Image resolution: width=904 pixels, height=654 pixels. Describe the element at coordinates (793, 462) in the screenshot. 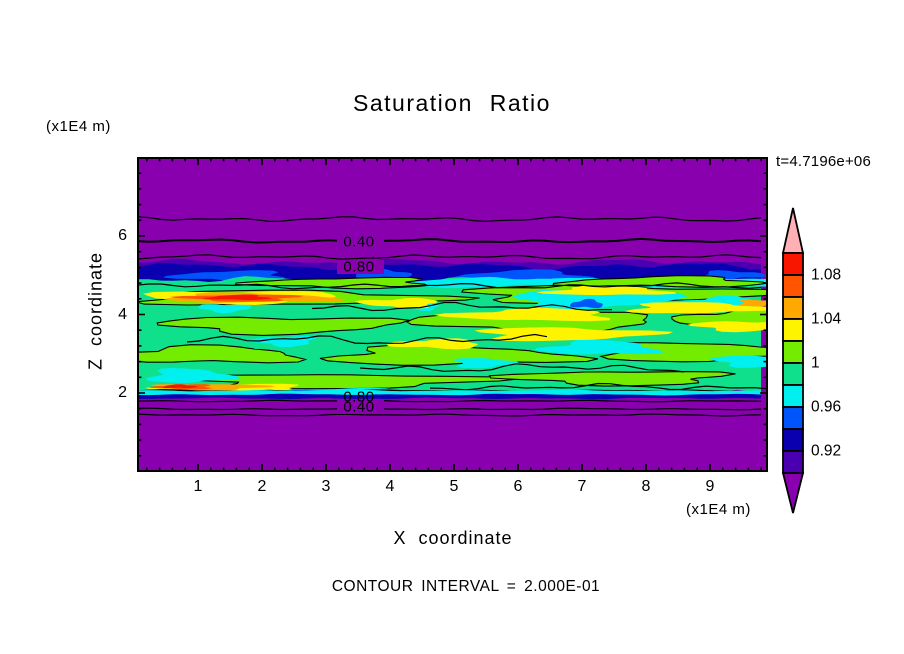

I see `colorbar-segment-violet` at that location.